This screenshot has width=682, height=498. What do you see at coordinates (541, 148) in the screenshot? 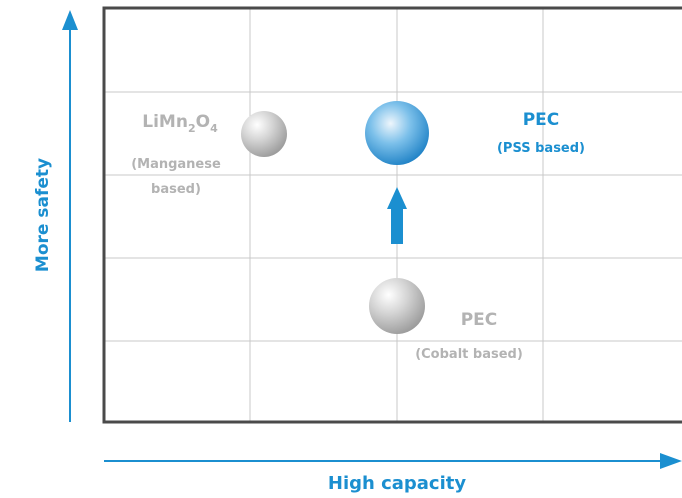
I see `pss-detail: (PSS based)` at bounding box center [541, 148].